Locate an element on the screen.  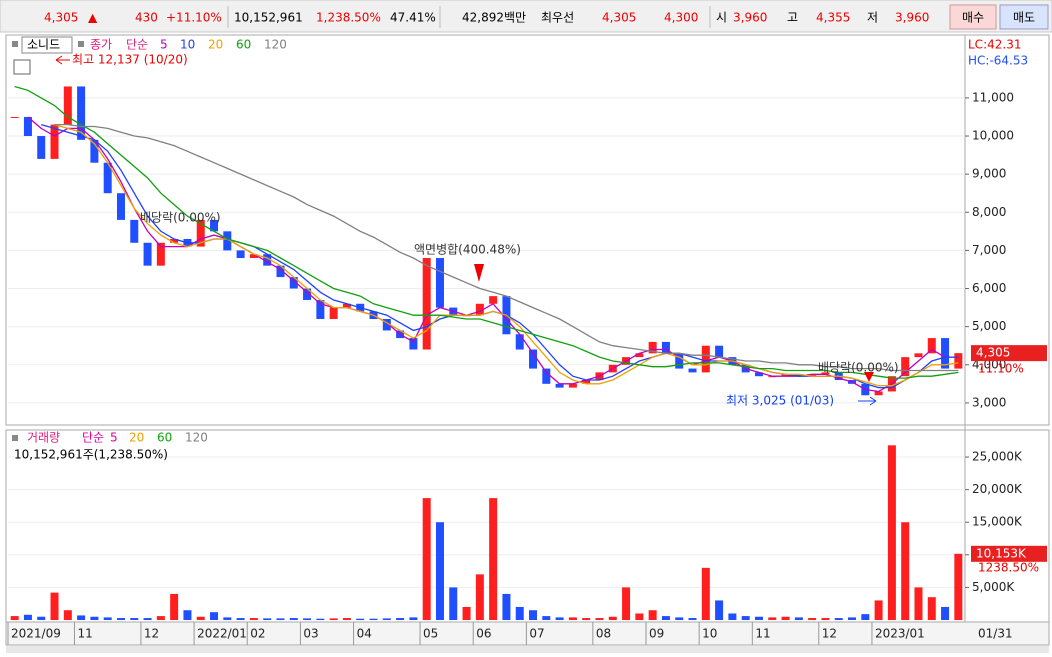
annotation-arrow is located at coordinates (867, 401).